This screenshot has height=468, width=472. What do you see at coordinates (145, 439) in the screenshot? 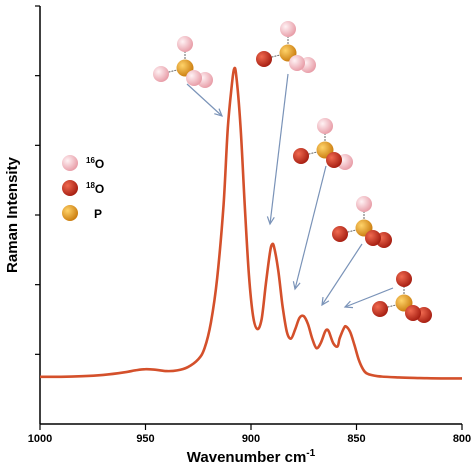
I see `x-tick-label: 950` at bounding box center [145, 439].